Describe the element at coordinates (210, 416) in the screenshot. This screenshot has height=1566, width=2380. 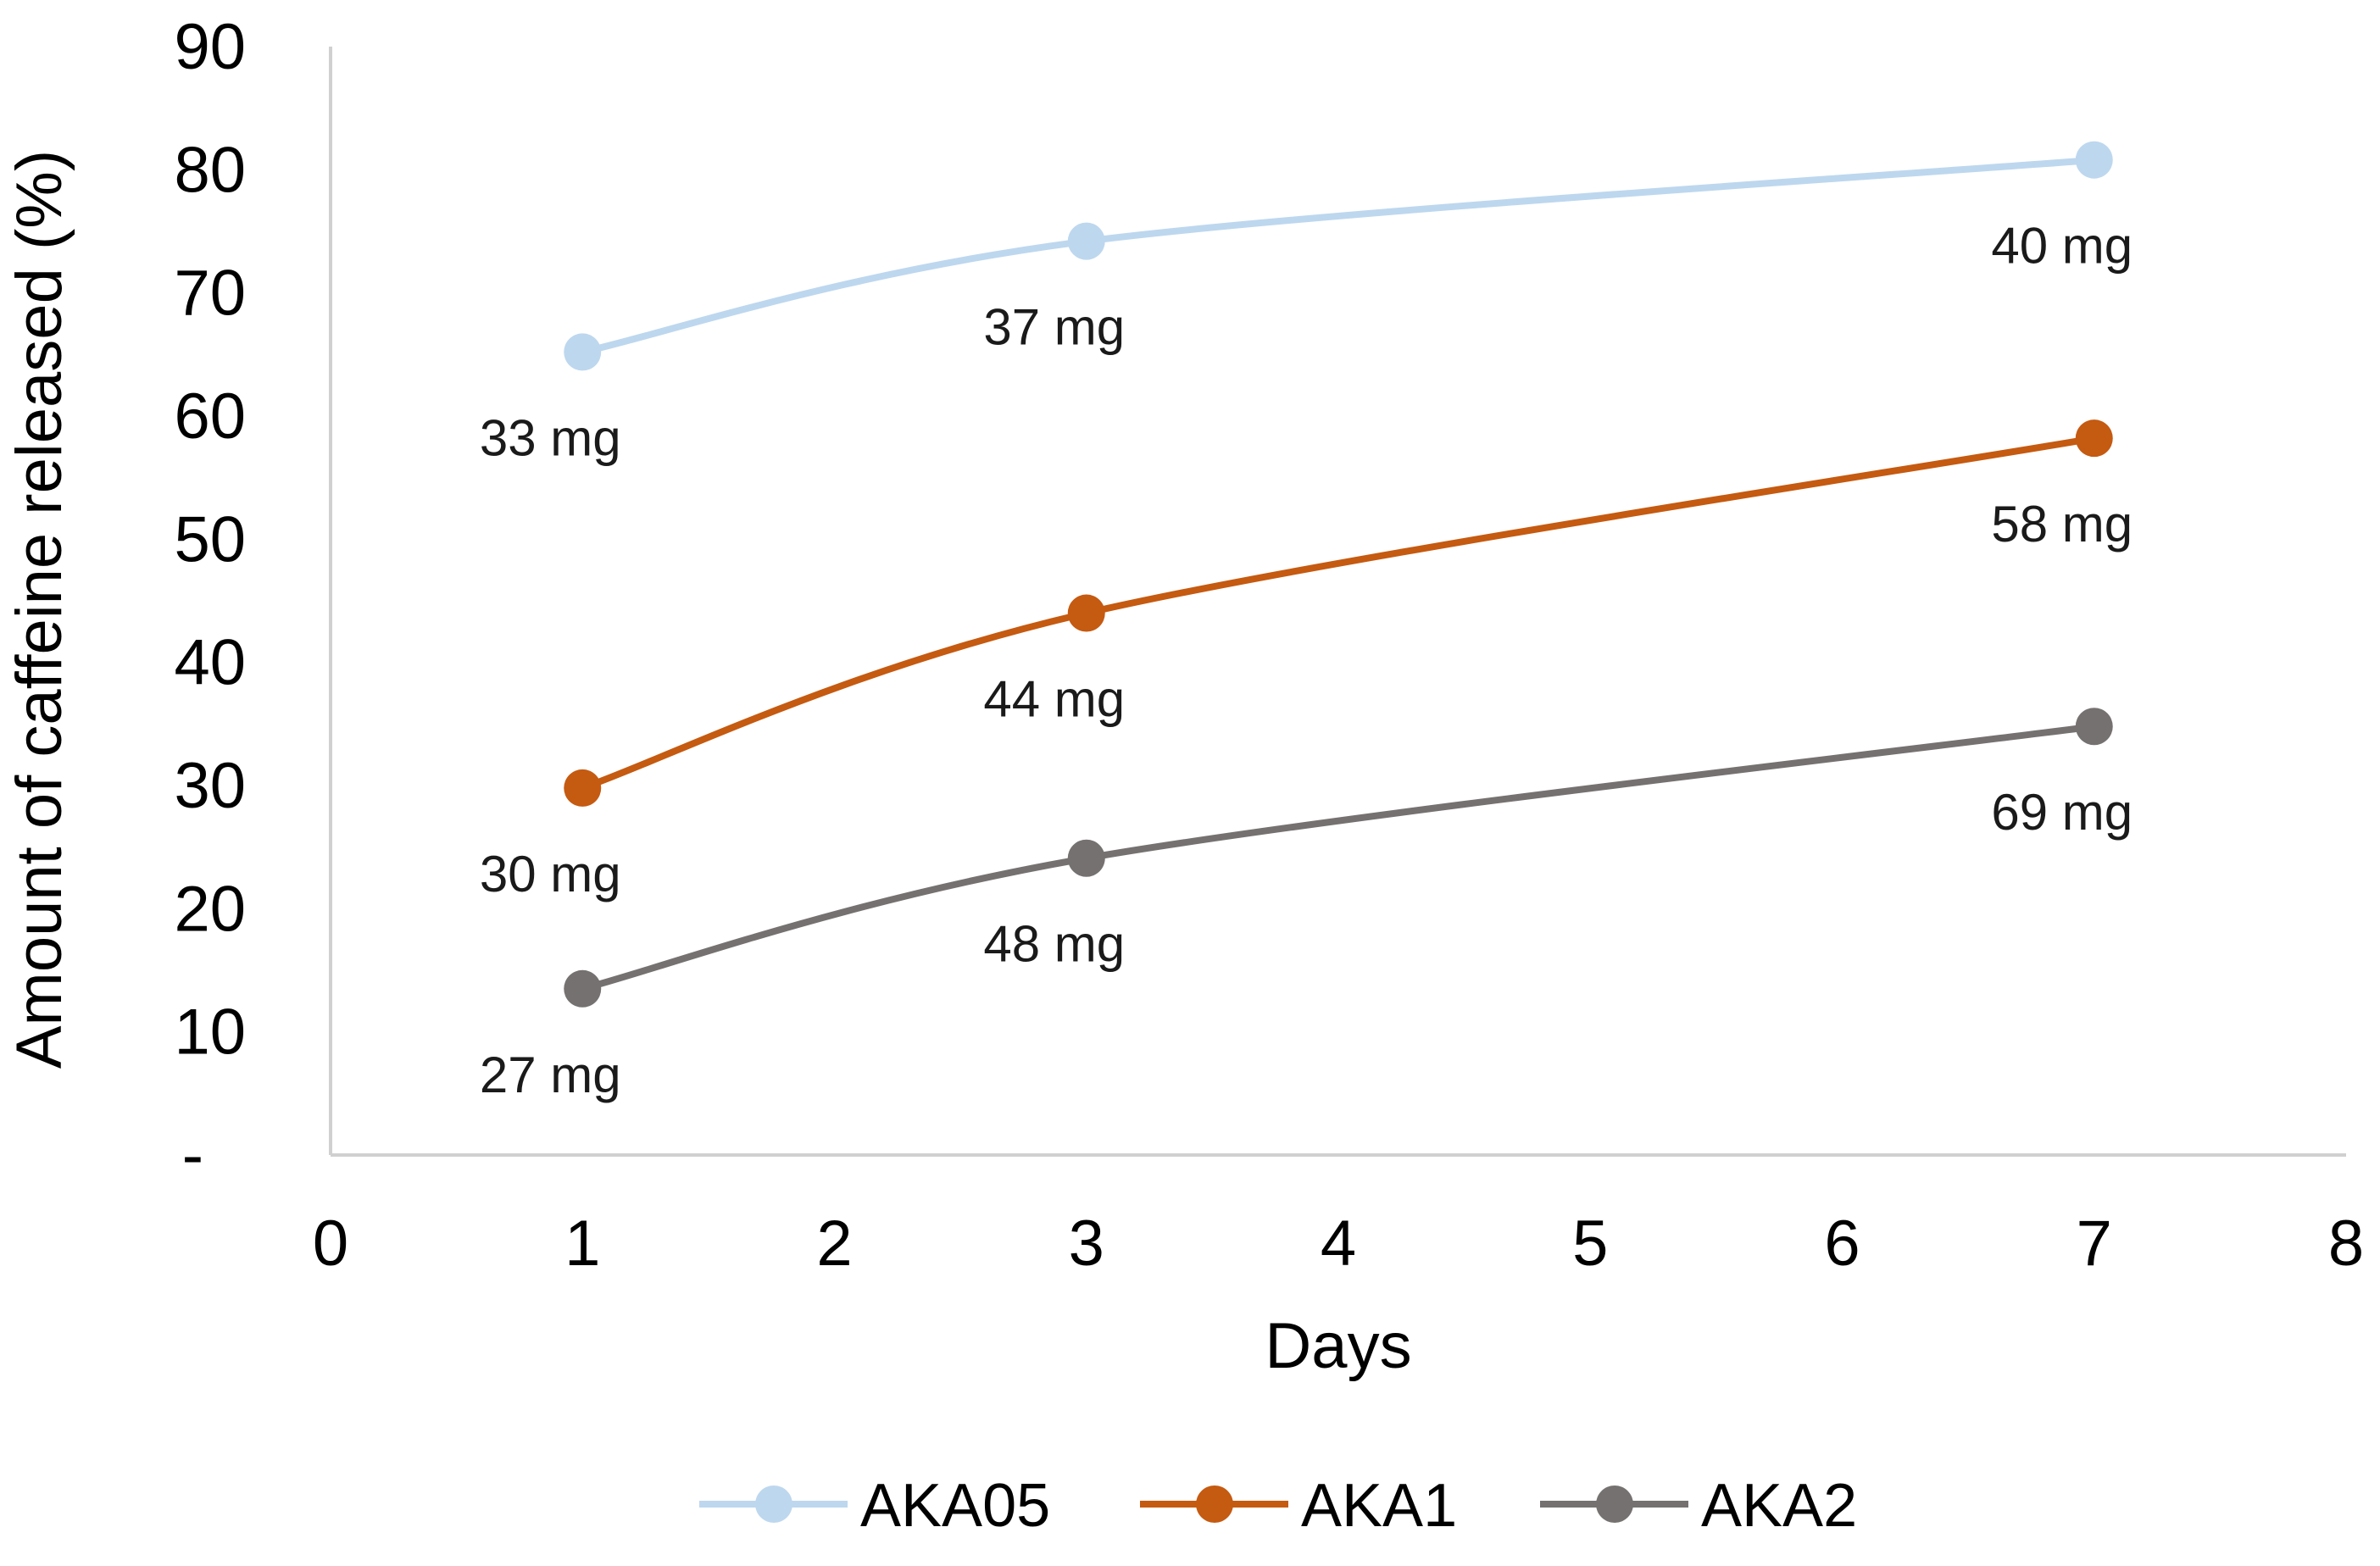
I see `y-tick-label: 60` at that location.